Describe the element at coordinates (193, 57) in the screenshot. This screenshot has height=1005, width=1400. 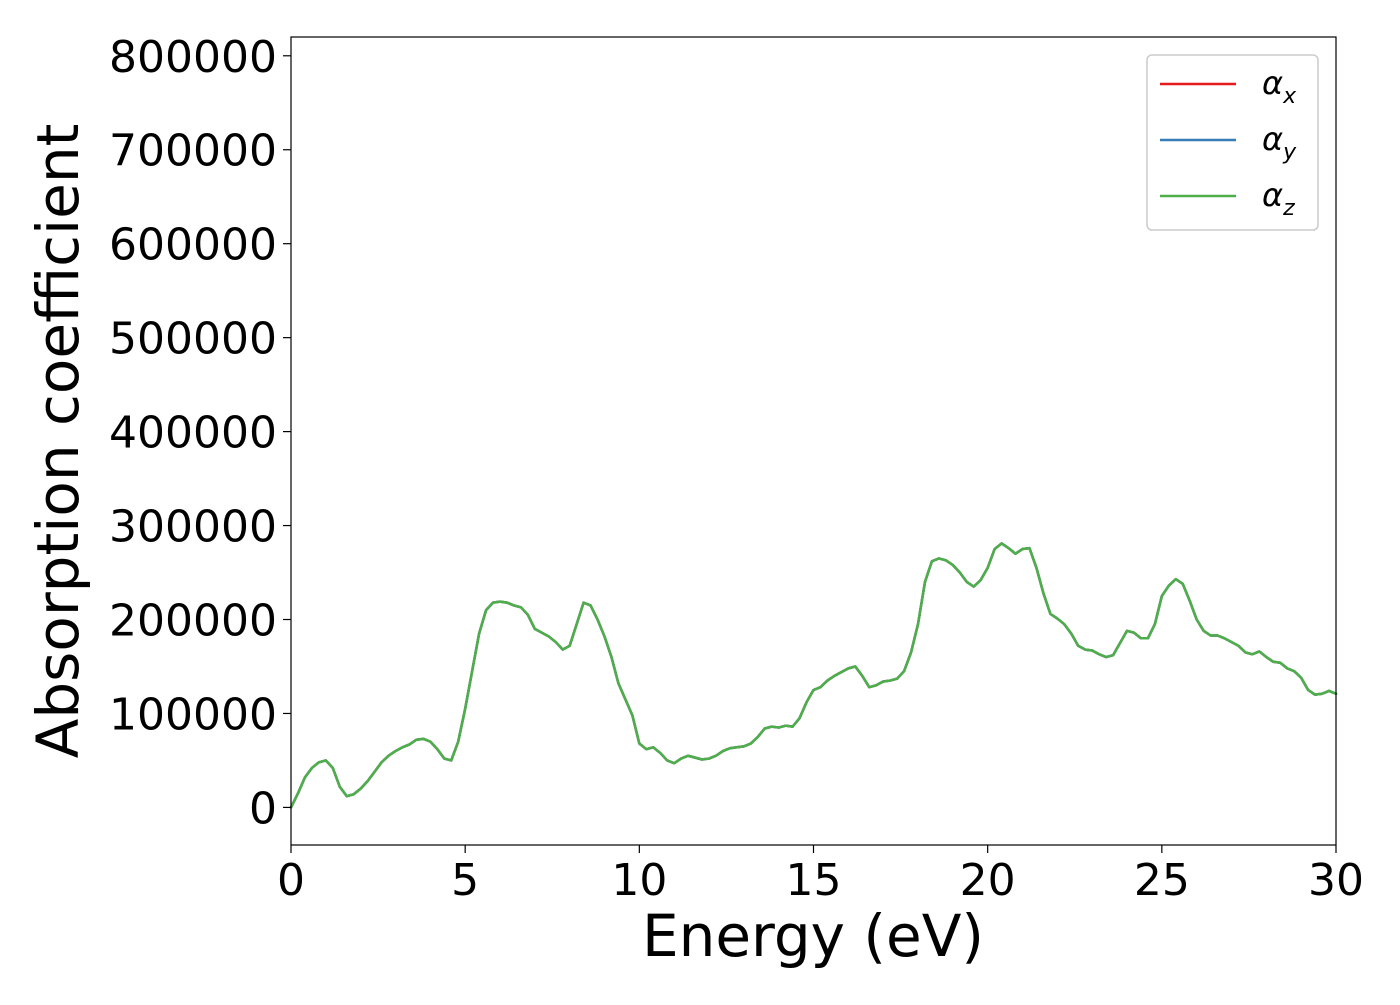
I see `y-tick-label: 800000` at that location.